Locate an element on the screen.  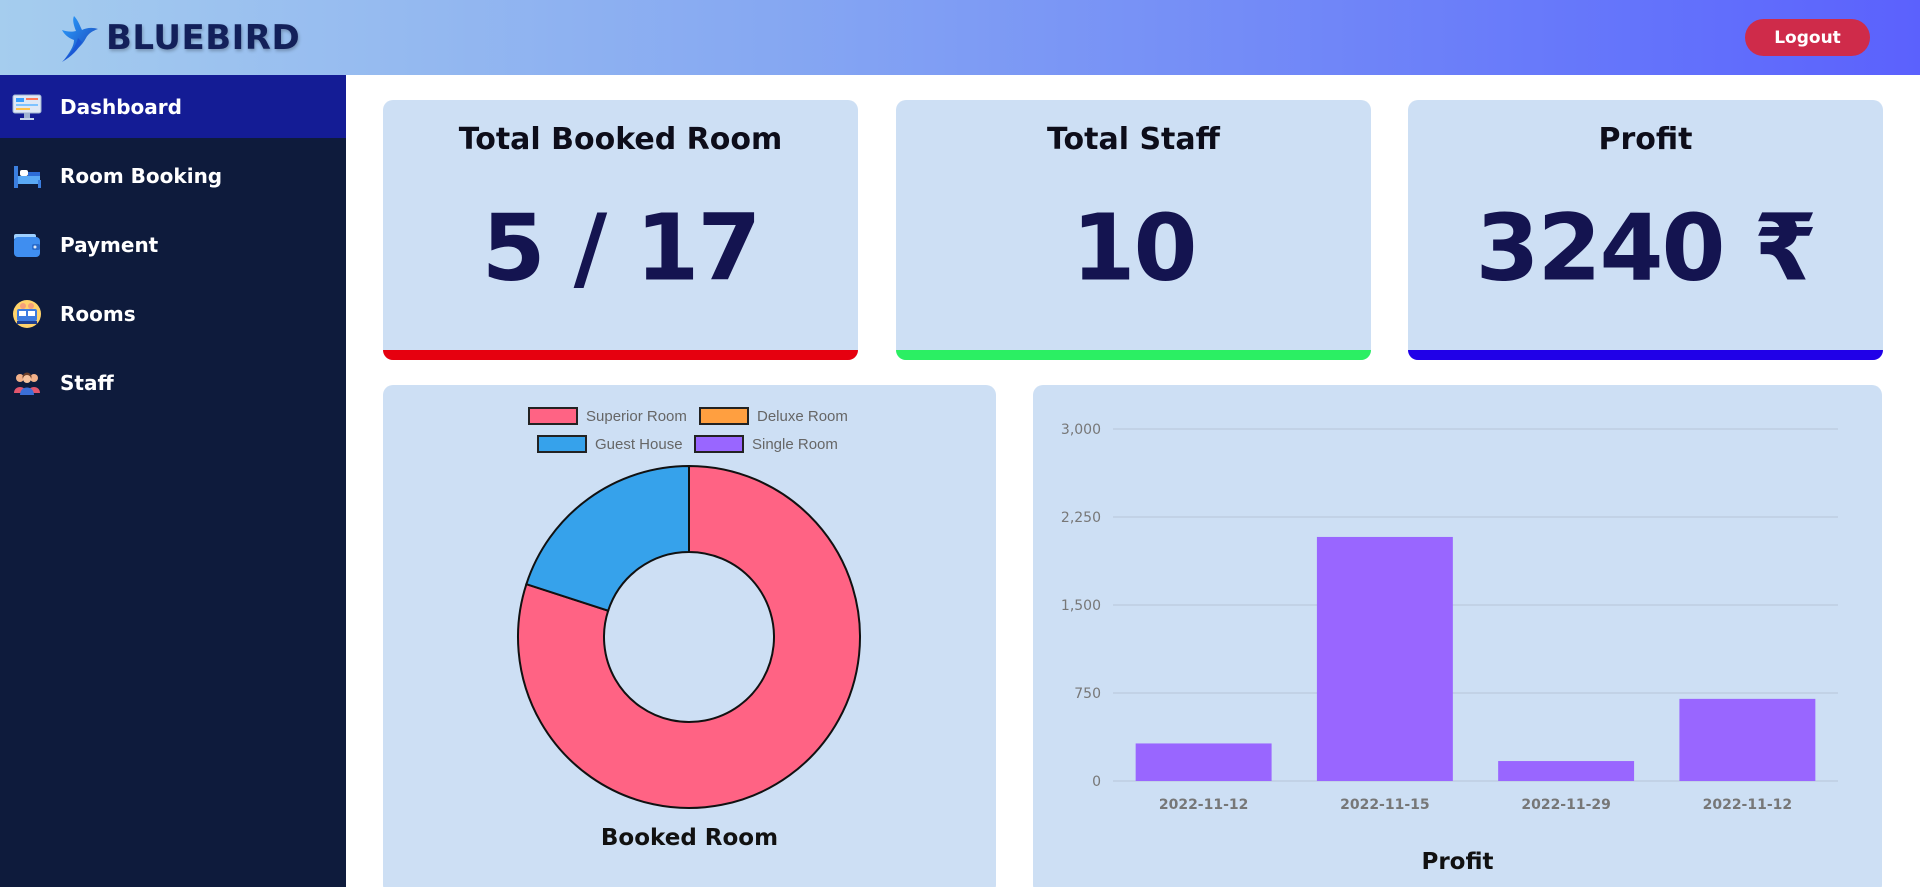
legend-item: Single Room is located at coordinates (766, 444).